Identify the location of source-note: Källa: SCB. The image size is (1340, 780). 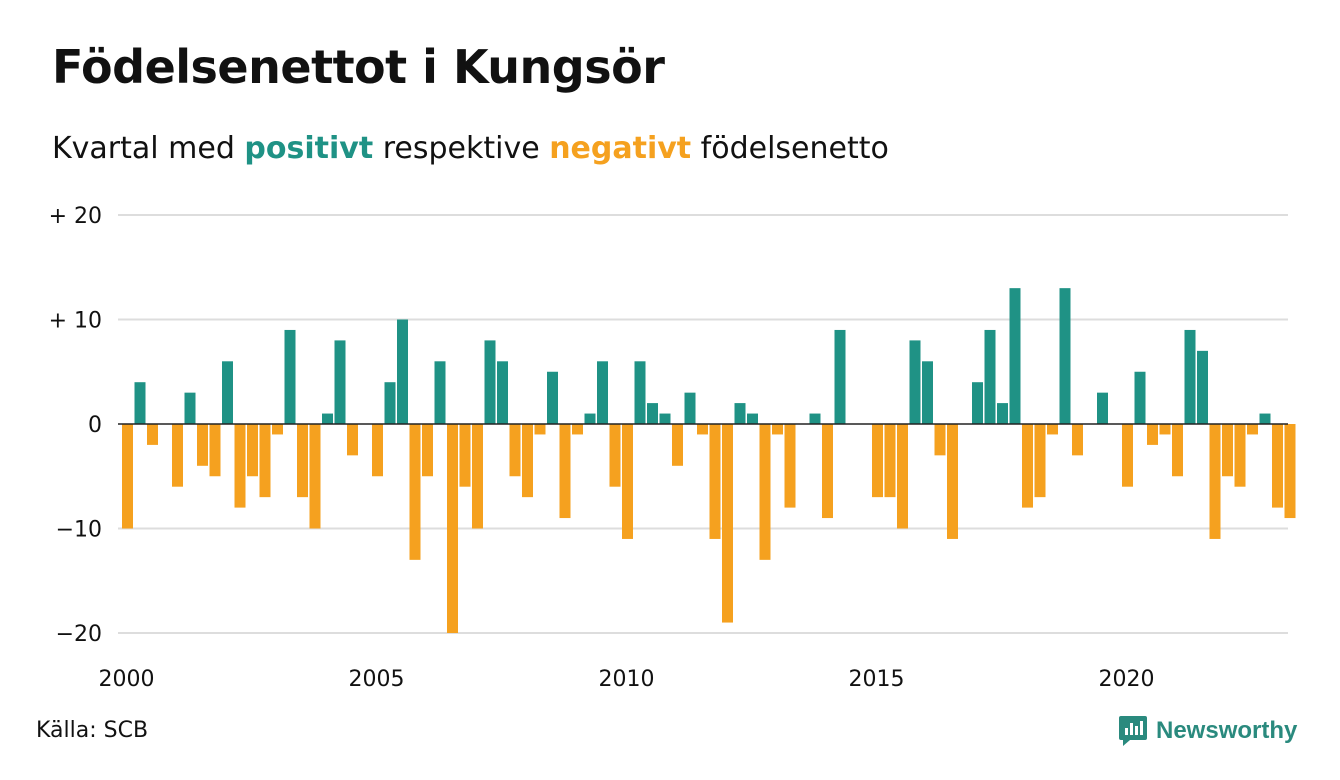
(92, 730).